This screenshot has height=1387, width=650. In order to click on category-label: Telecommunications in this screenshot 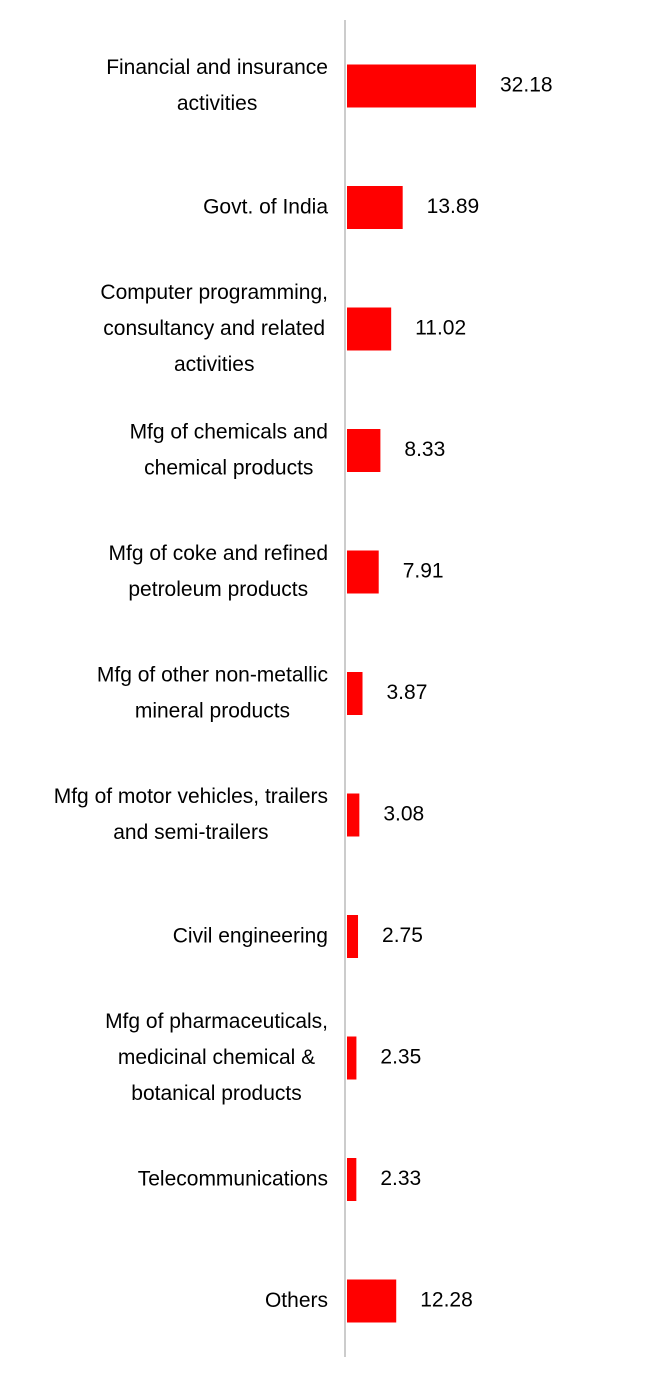, I will do `click(233, 1178)`.